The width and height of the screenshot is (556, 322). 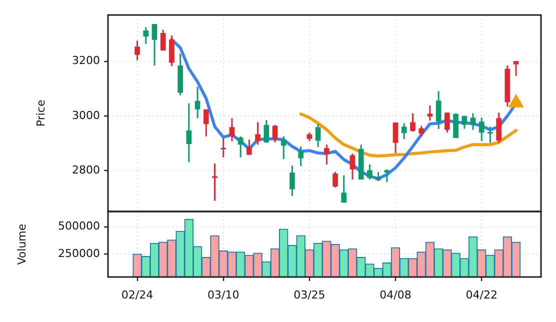 I want to click on y-tick-label: 500000, so click(x=79, y=226).